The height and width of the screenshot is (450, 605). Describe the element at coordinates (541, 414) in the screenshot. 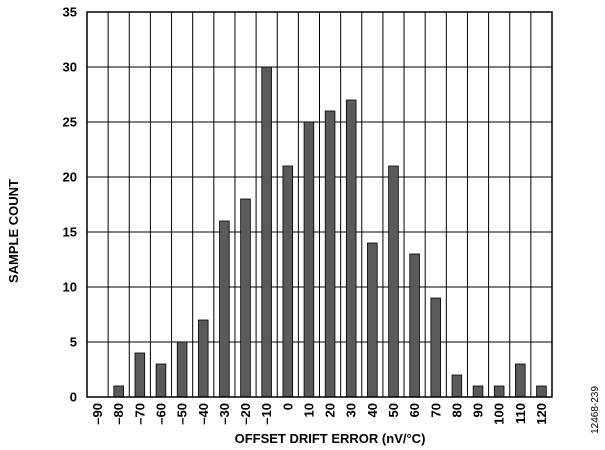

I see `x-tick-label: 120` at that location.